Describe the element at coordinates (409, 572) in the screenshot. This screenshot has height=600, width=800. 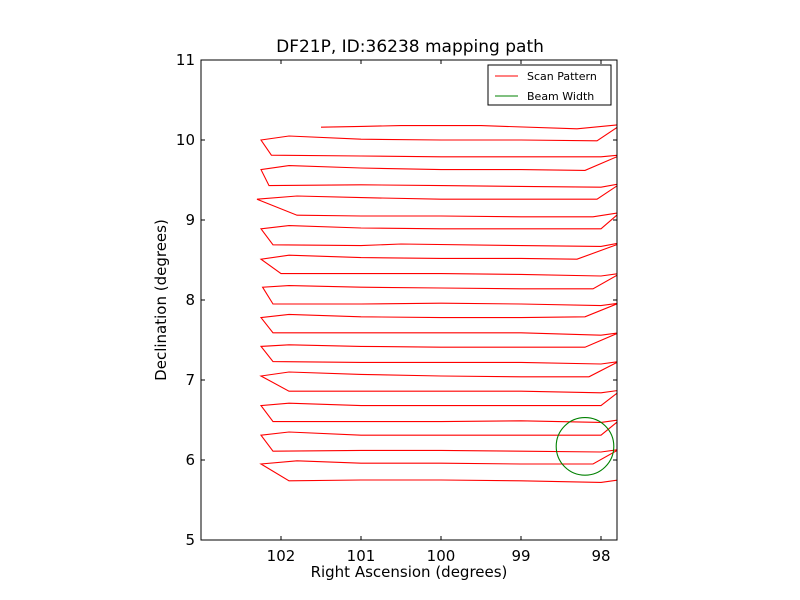
I see `x-axis-label: Right Ascension (degrees)` at that location.